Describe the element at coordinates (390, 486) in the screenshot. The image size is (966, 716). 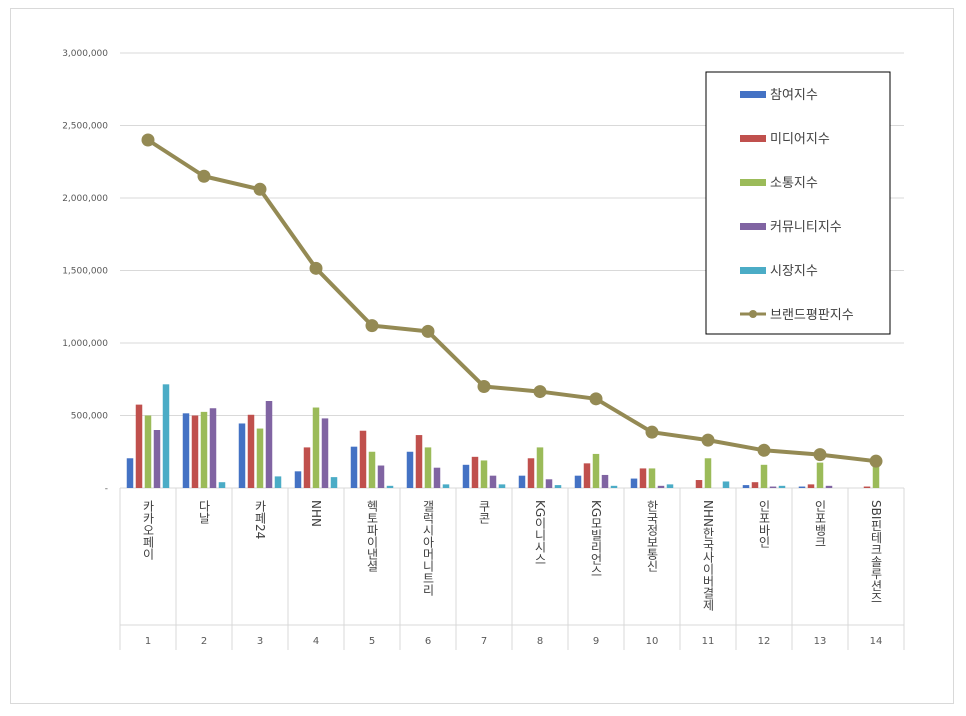
I see `bar-시장지수-5` at that location.